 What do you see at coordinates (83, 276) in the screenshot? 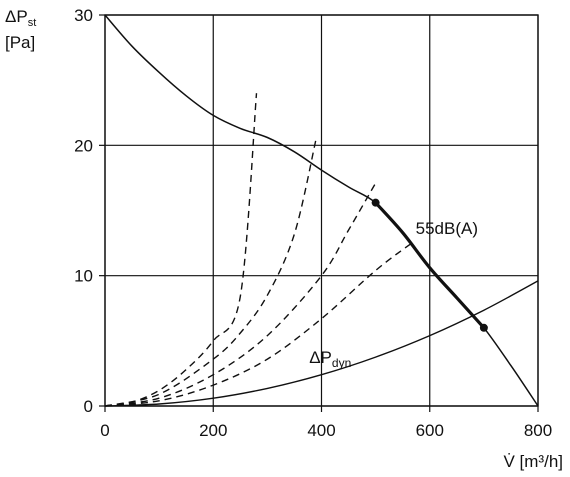
I see `y-tick-label: 10` at bounding box center [83, 276].